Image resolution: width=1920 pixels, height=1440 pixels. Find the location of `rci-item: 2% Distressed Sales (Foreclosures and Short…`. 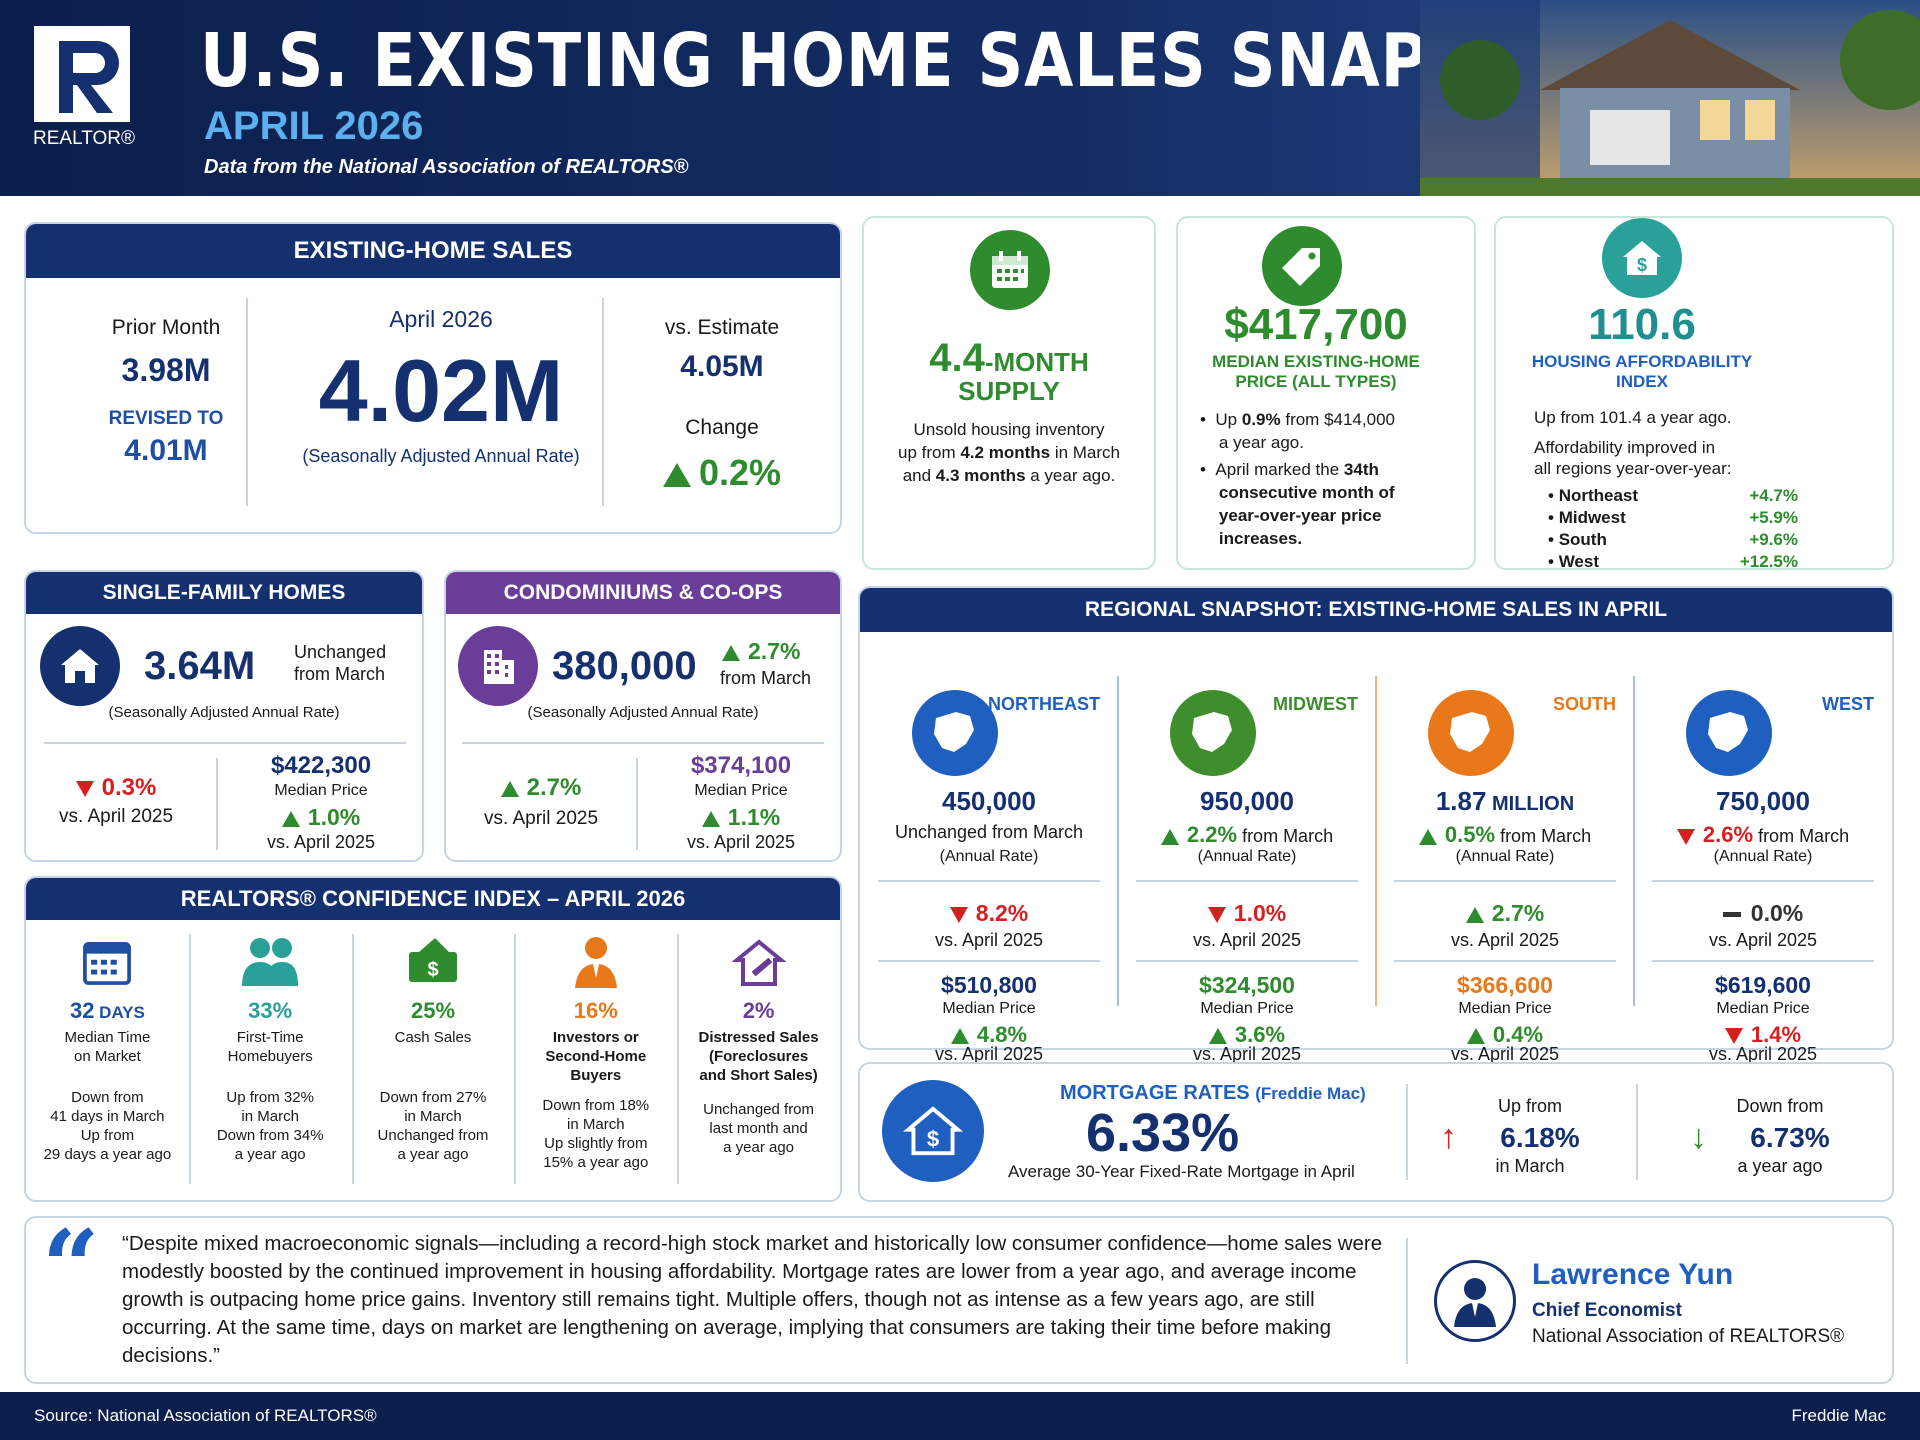

rci-item: 2% Distressed Sales (Foreclosures and Short… is located at coordinates (758, 1062).